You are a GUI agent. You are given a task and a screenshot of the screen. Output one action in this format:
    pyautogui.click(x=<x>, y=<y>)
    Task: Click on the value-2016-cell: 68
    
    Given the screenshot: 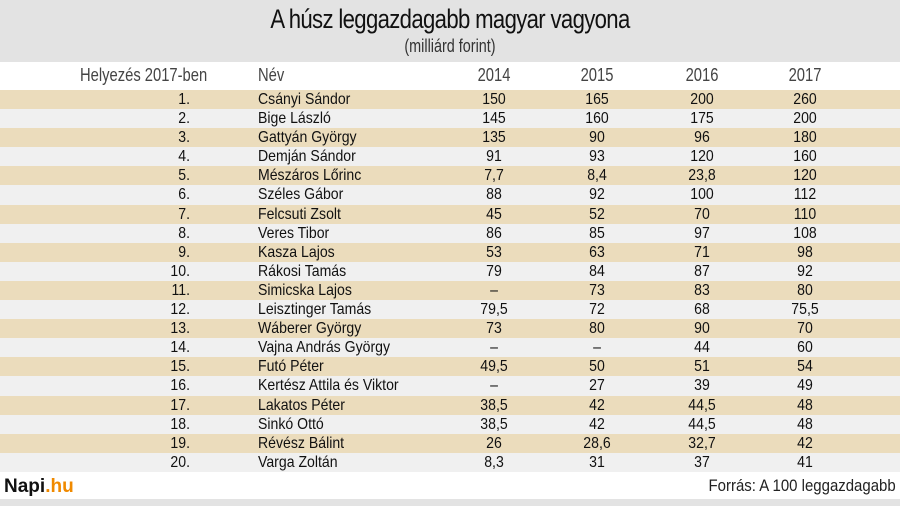 What is the action you would take?
    pyautogui.click(x=702, y=310)
    